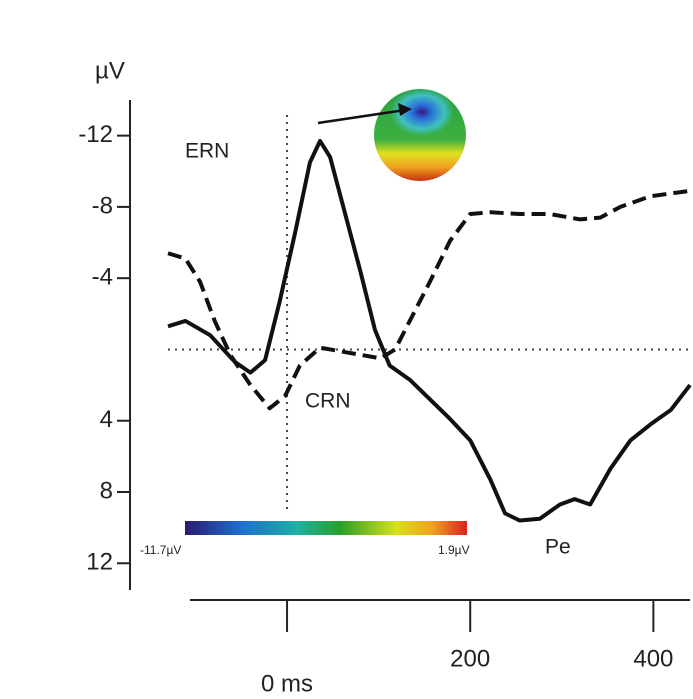  What do you see at coordinates (102, 277) in the screenshot?
I see `y-tick-label: -4` at bounding box center [102, 277].